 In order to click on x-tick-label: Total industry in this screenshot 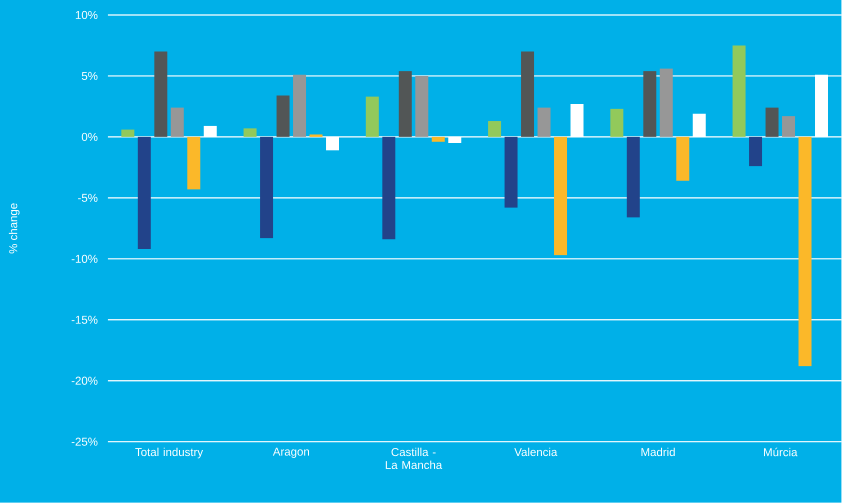, I will do `click(169, 453)`.